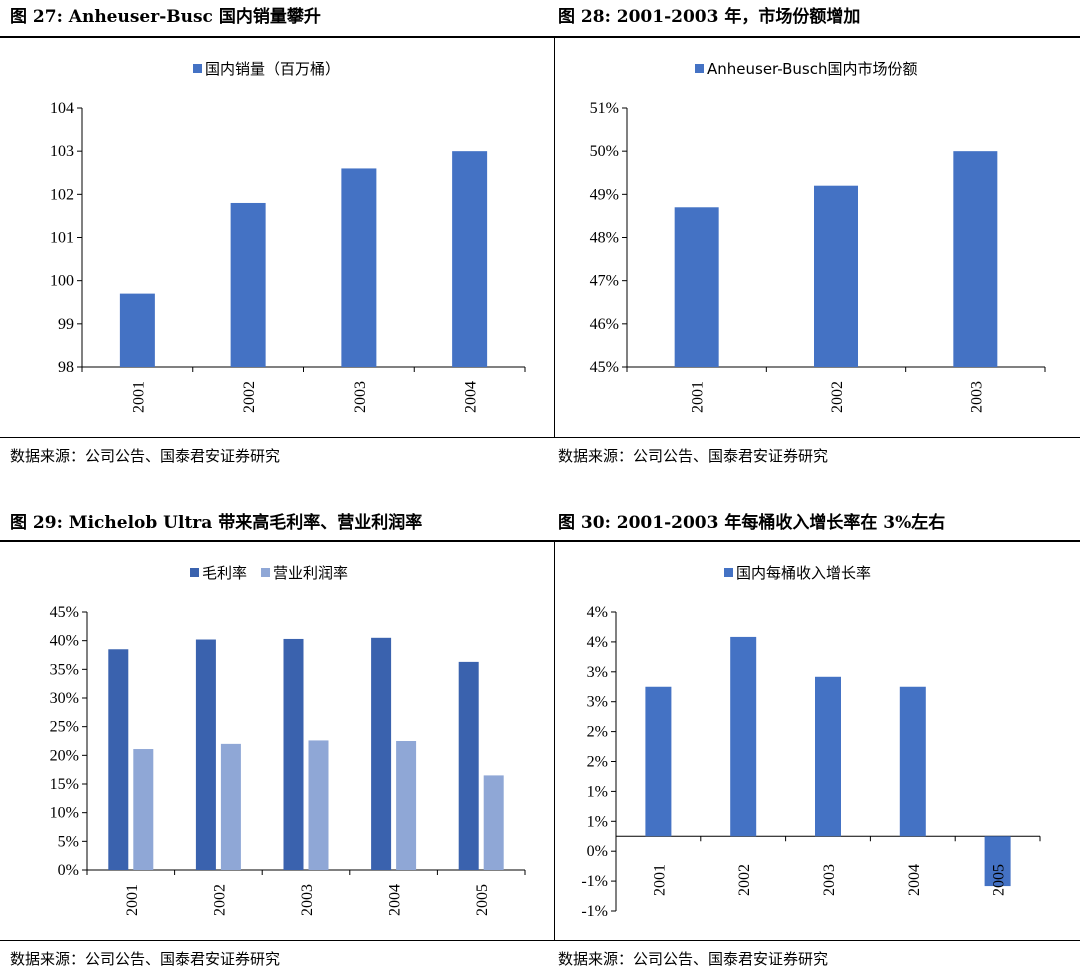 The width and height of the screenshot is (1080, 974). What do you see at coordinates (64, 755) in the screenshot?
I see `y-tick-label: 20%` at bounding box center [64, 755].